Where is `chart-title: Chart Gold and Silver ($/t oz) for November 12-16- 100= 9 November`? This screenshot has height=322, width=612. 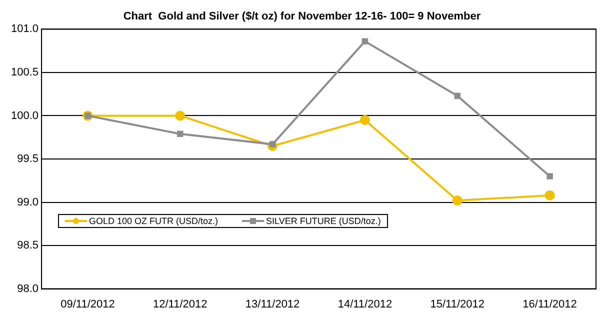
chart-title: Chart Gold and Silver ($/t oz) for November 12-16- 100= 9 November is located at coordinates (302, 16).